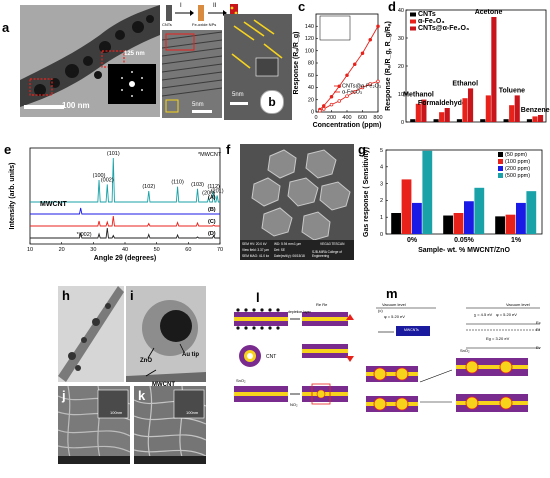  I want to click on chart-d-annotation: Methanol, so click(418, 95).